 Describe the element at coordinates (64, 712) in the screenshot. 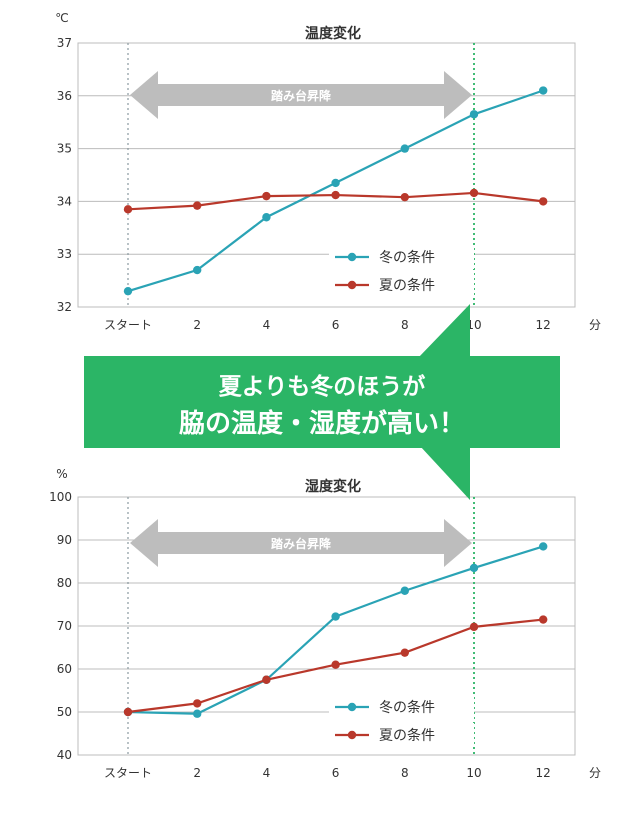

I see `y-tick-label: 50` at that location.